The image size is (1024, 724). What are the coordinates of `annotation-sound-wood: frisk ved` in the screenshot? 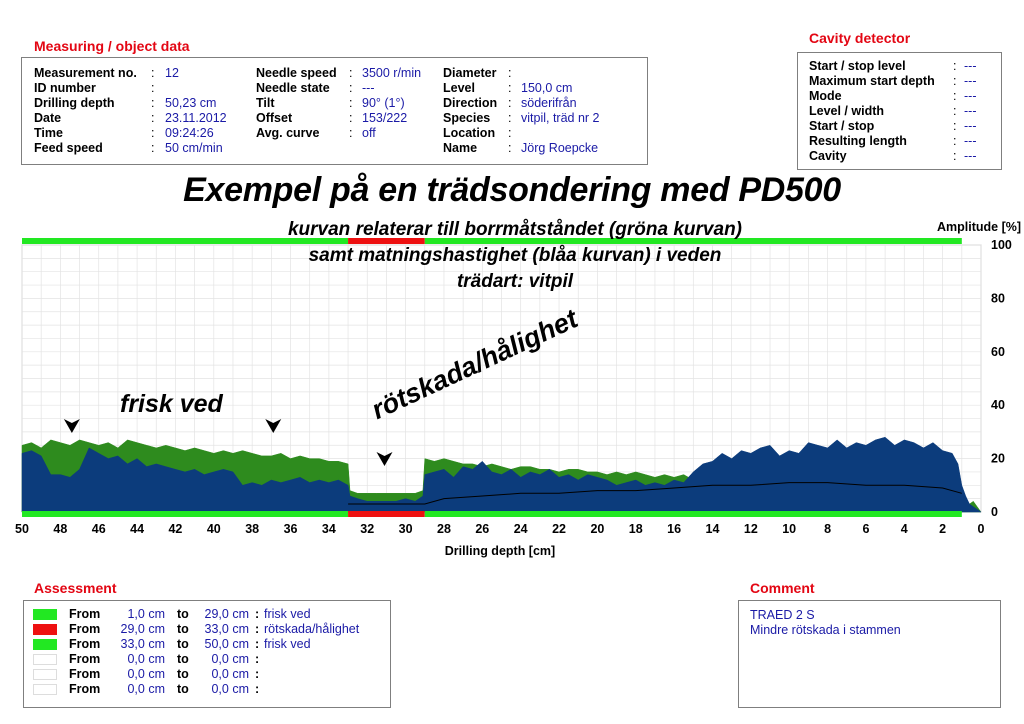 It's located at (171, 404).